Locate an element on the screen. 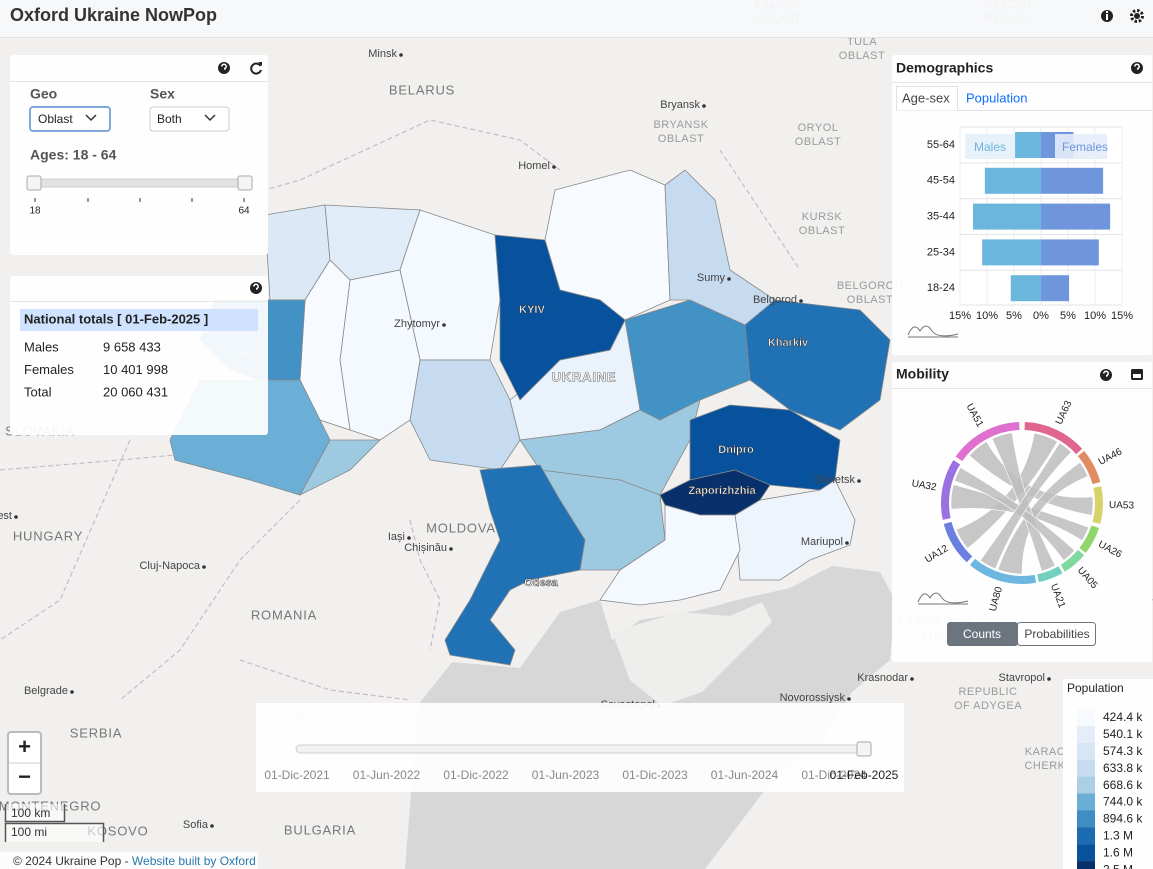 The height and width of the screenshot is (869, 1153). totals-label: Females is located at coordinates (49, 369).